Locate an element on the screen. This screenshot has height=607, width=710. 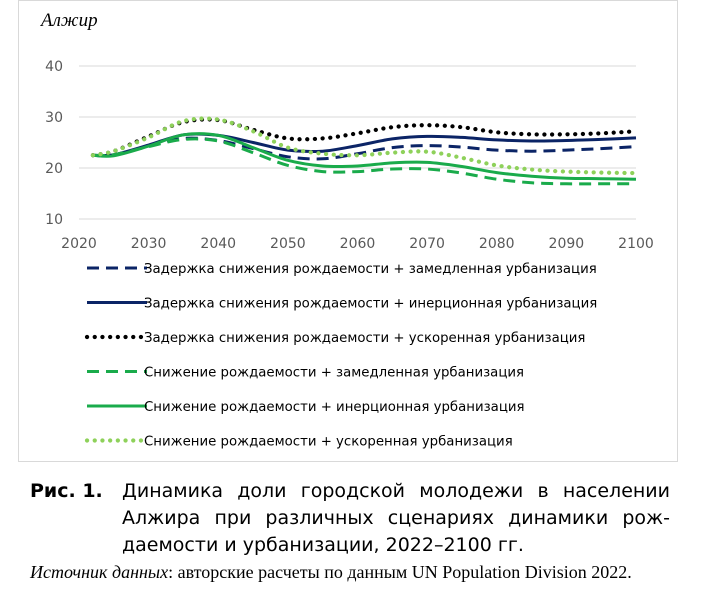
series-line-decline-inertial is located at coordinates (364, 156).